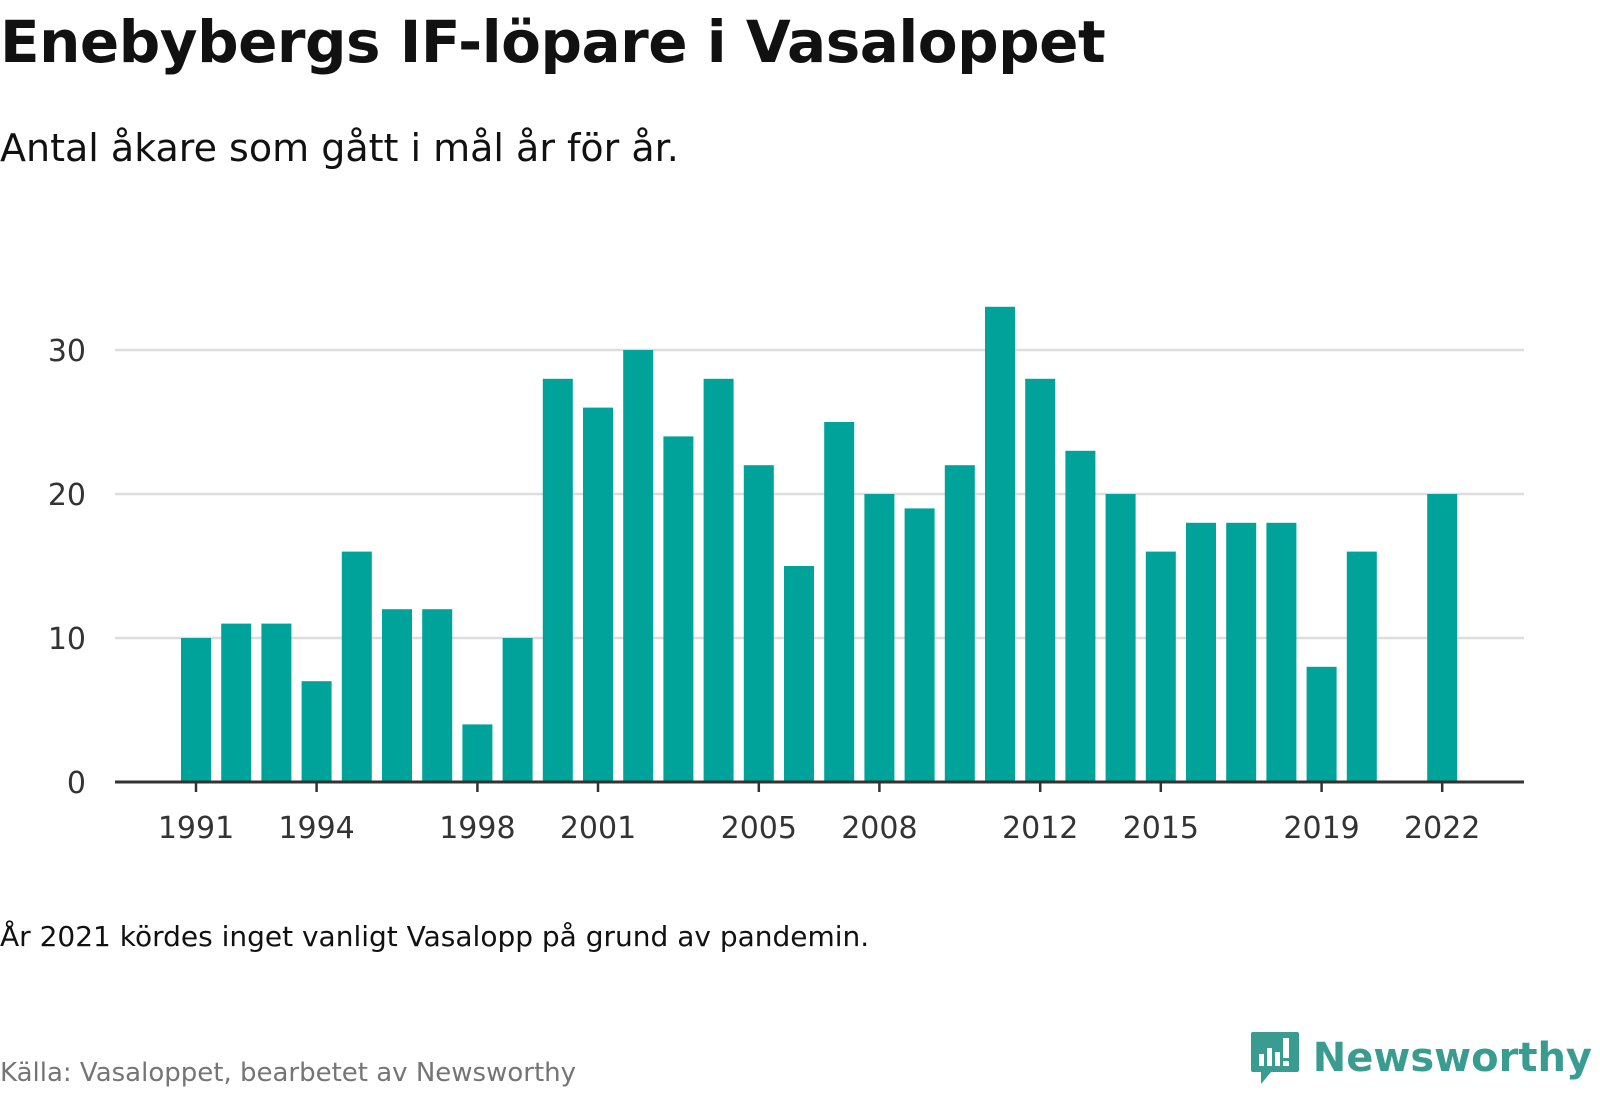 This screenshot has height=1100, width=1600. What do you see at coordinates (1452, 1058) in the screenshot?
I see `brand-name: Newsworthy` at bounding box center [1452, 1058].